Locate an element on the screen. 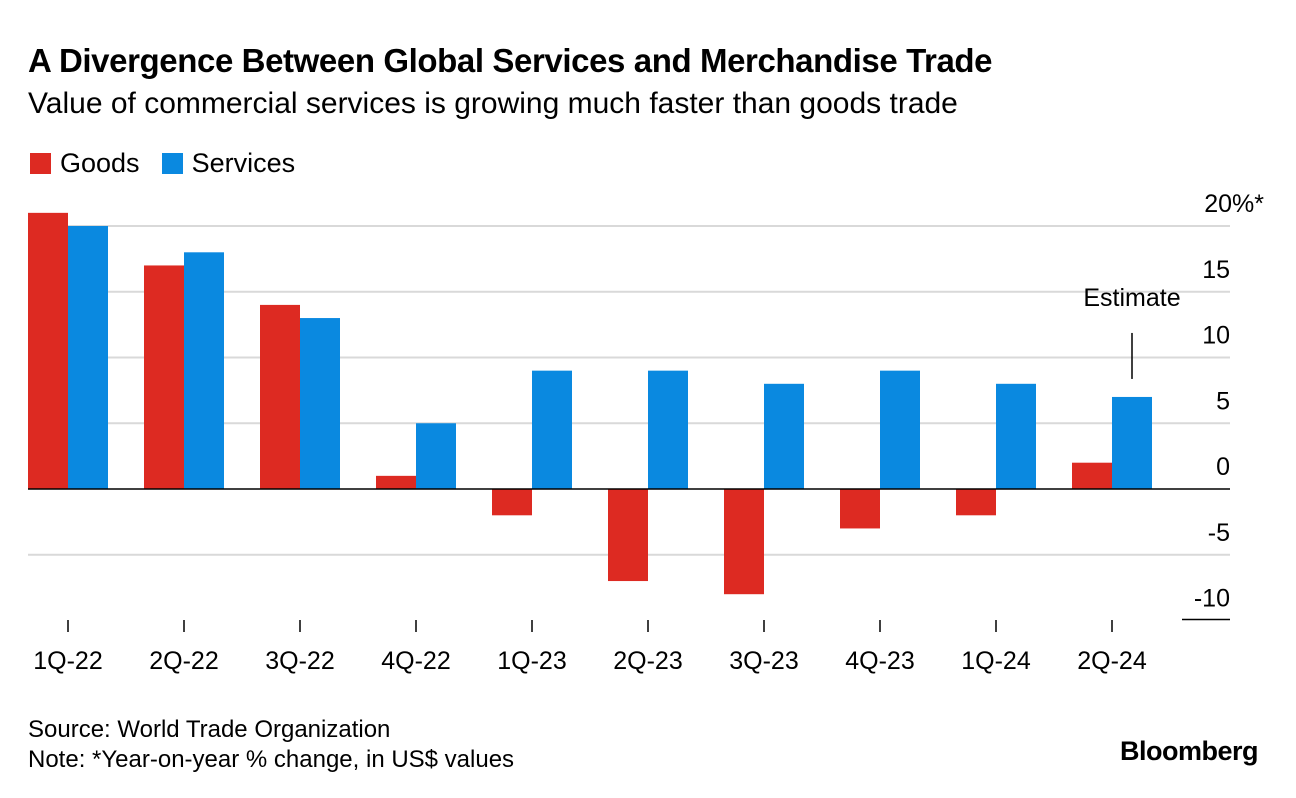  y-tick-label: -5 is located at coordinates (1219, 533).